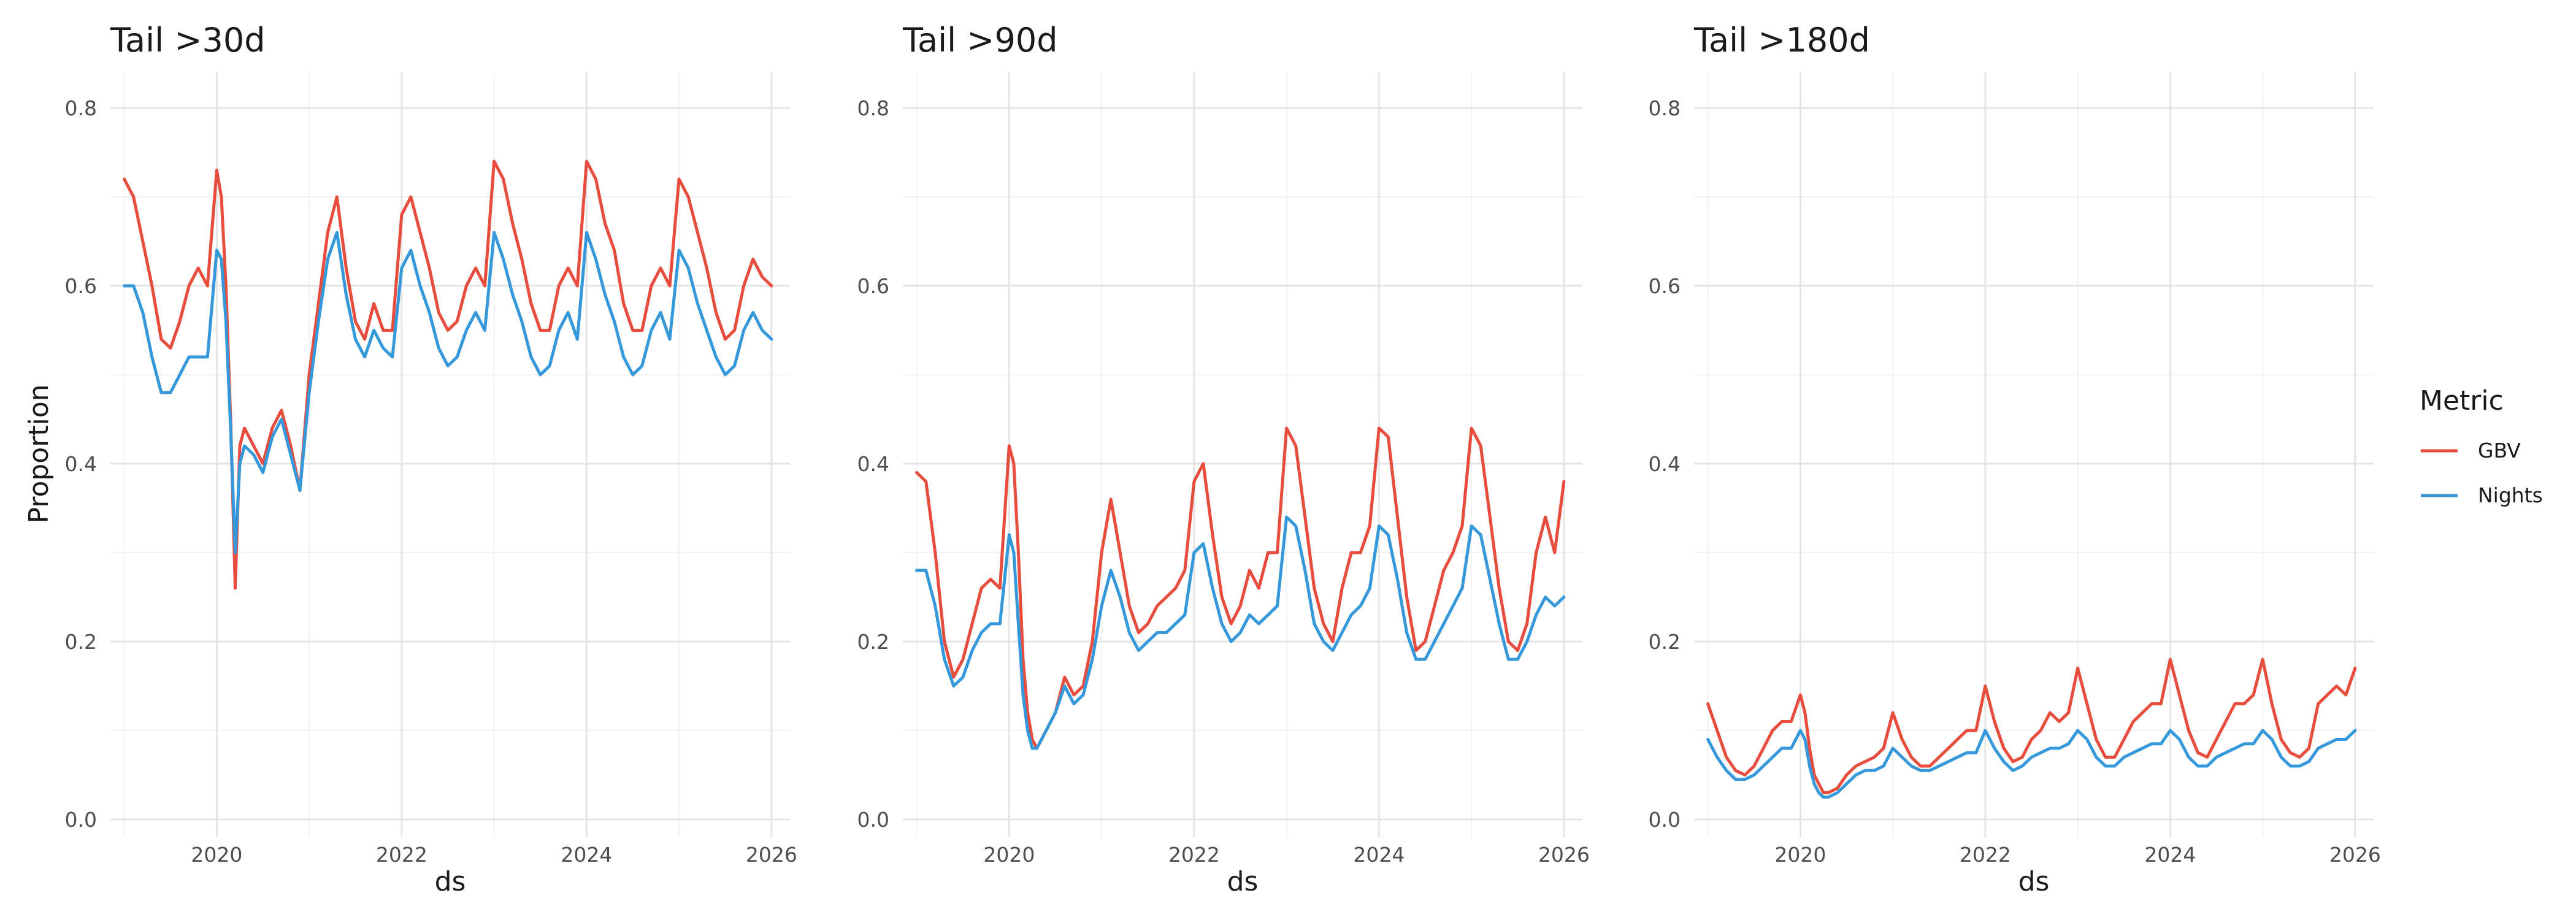 The width and height of the screenshot is (2576, 920). Describe the element at coordinates (1781, 40) in the screenshot. I see `panel-title: Tail >180d` at that location.